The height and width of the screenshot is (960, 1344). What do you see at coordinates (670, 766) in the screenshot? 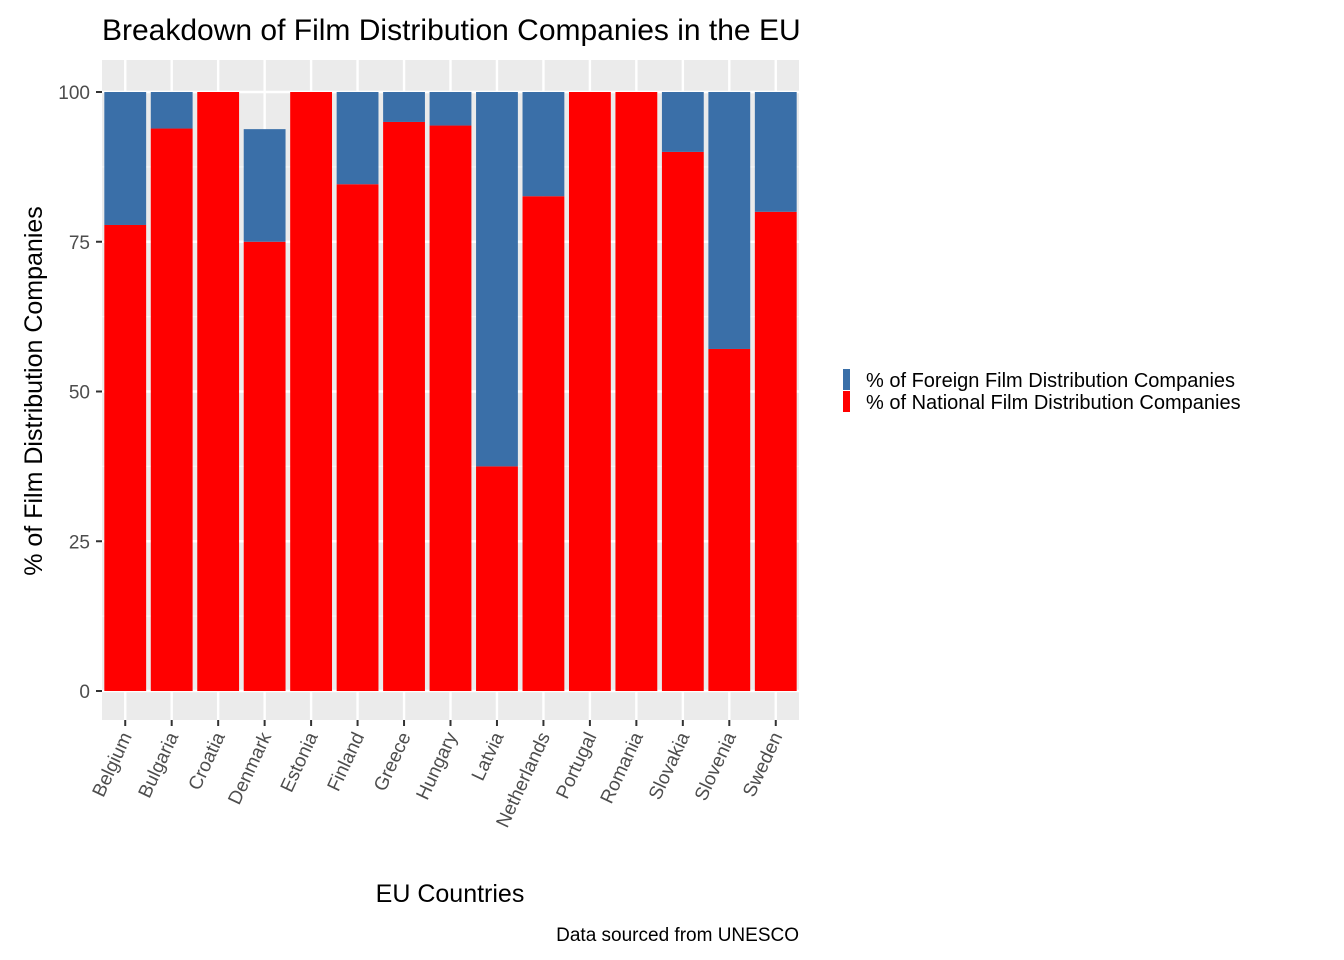
I see `x-tick-label: Slovakia` at bounding box center [670, 766].